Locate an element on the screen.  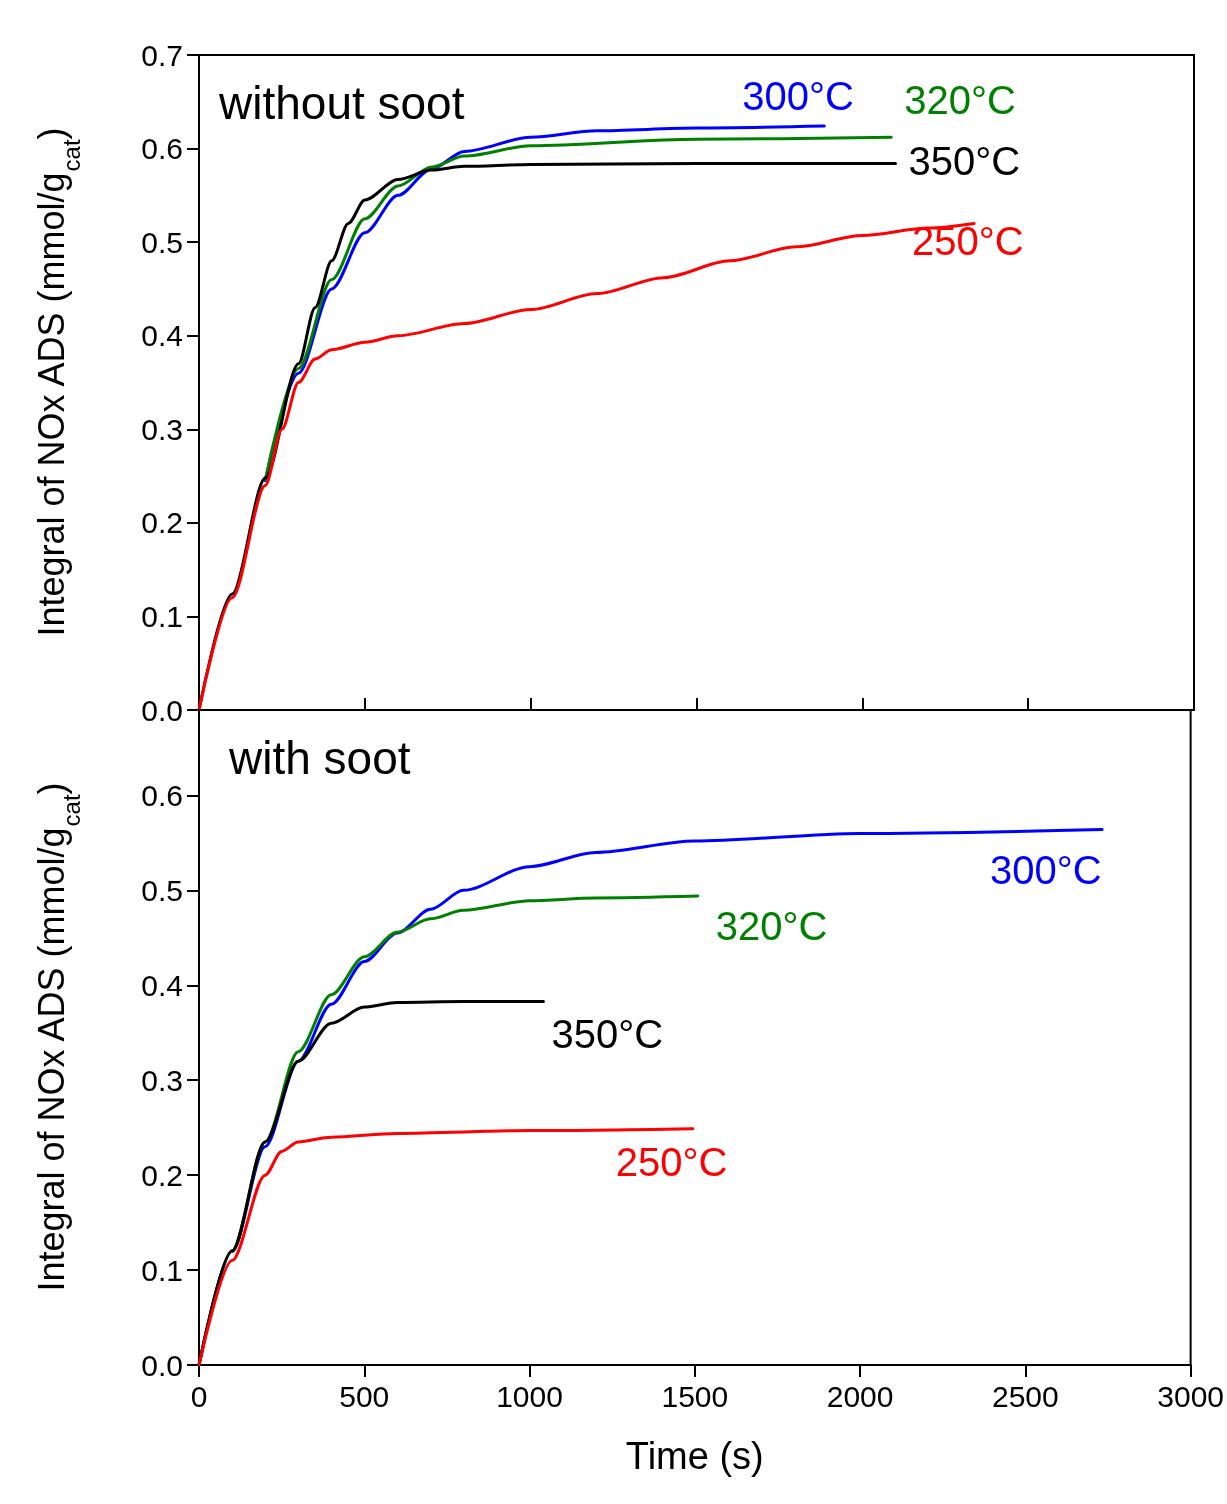
x-tick-label: 2500 is located at coordinates (1025, 1396).